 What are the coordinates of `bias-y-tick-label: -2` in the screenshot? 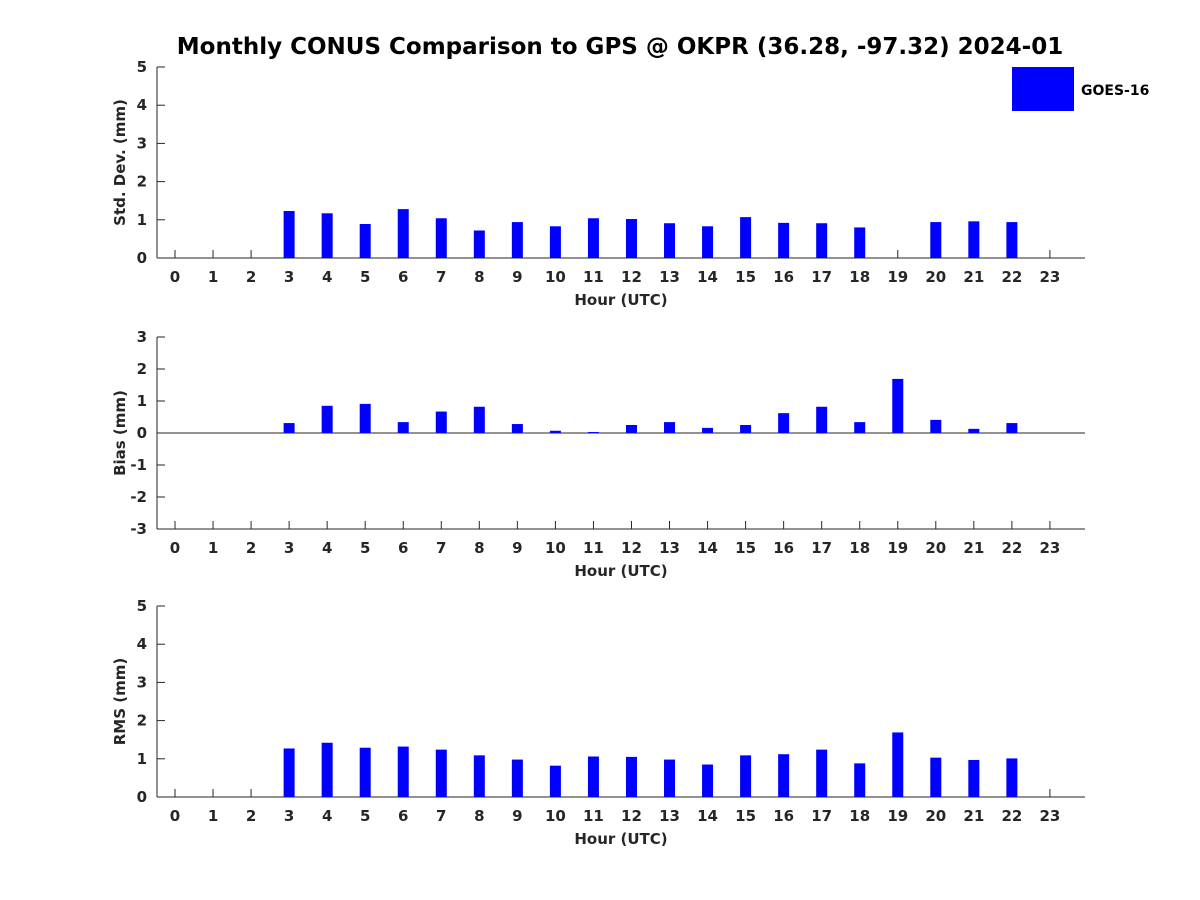 It's located at (138, 497).